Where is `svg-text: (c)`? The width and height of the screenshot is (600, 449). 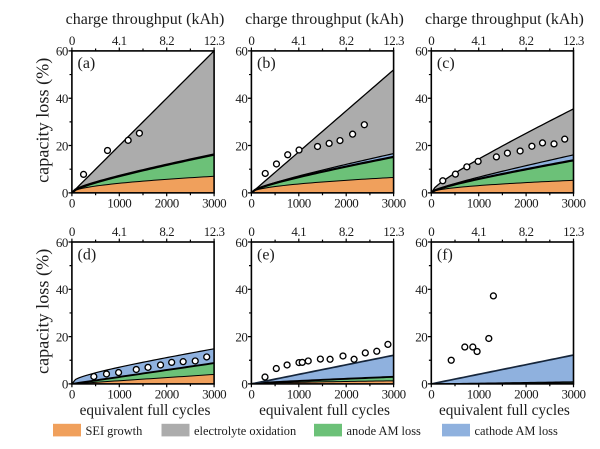
svg-text: (c) is located at coordinates (446, 63).